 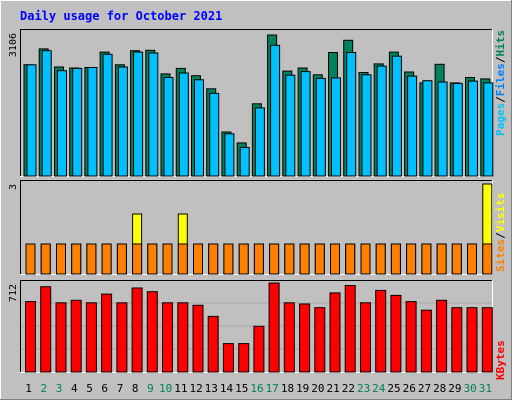 I want to click on legend-kbytes-part: KBytes, so click(x=500, y=360).